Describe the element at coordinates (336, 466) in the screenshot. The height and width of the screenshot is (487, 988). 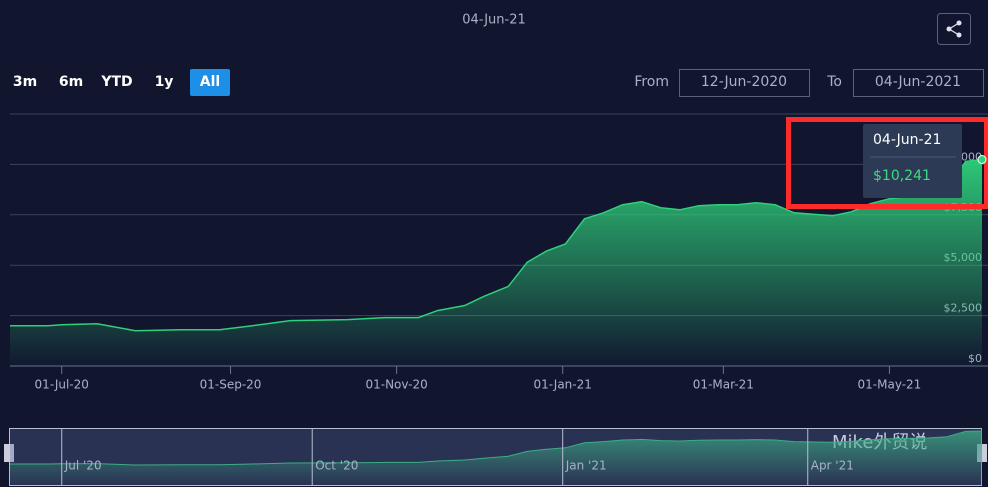
I see `navigator-label: Oct '20` at that location.